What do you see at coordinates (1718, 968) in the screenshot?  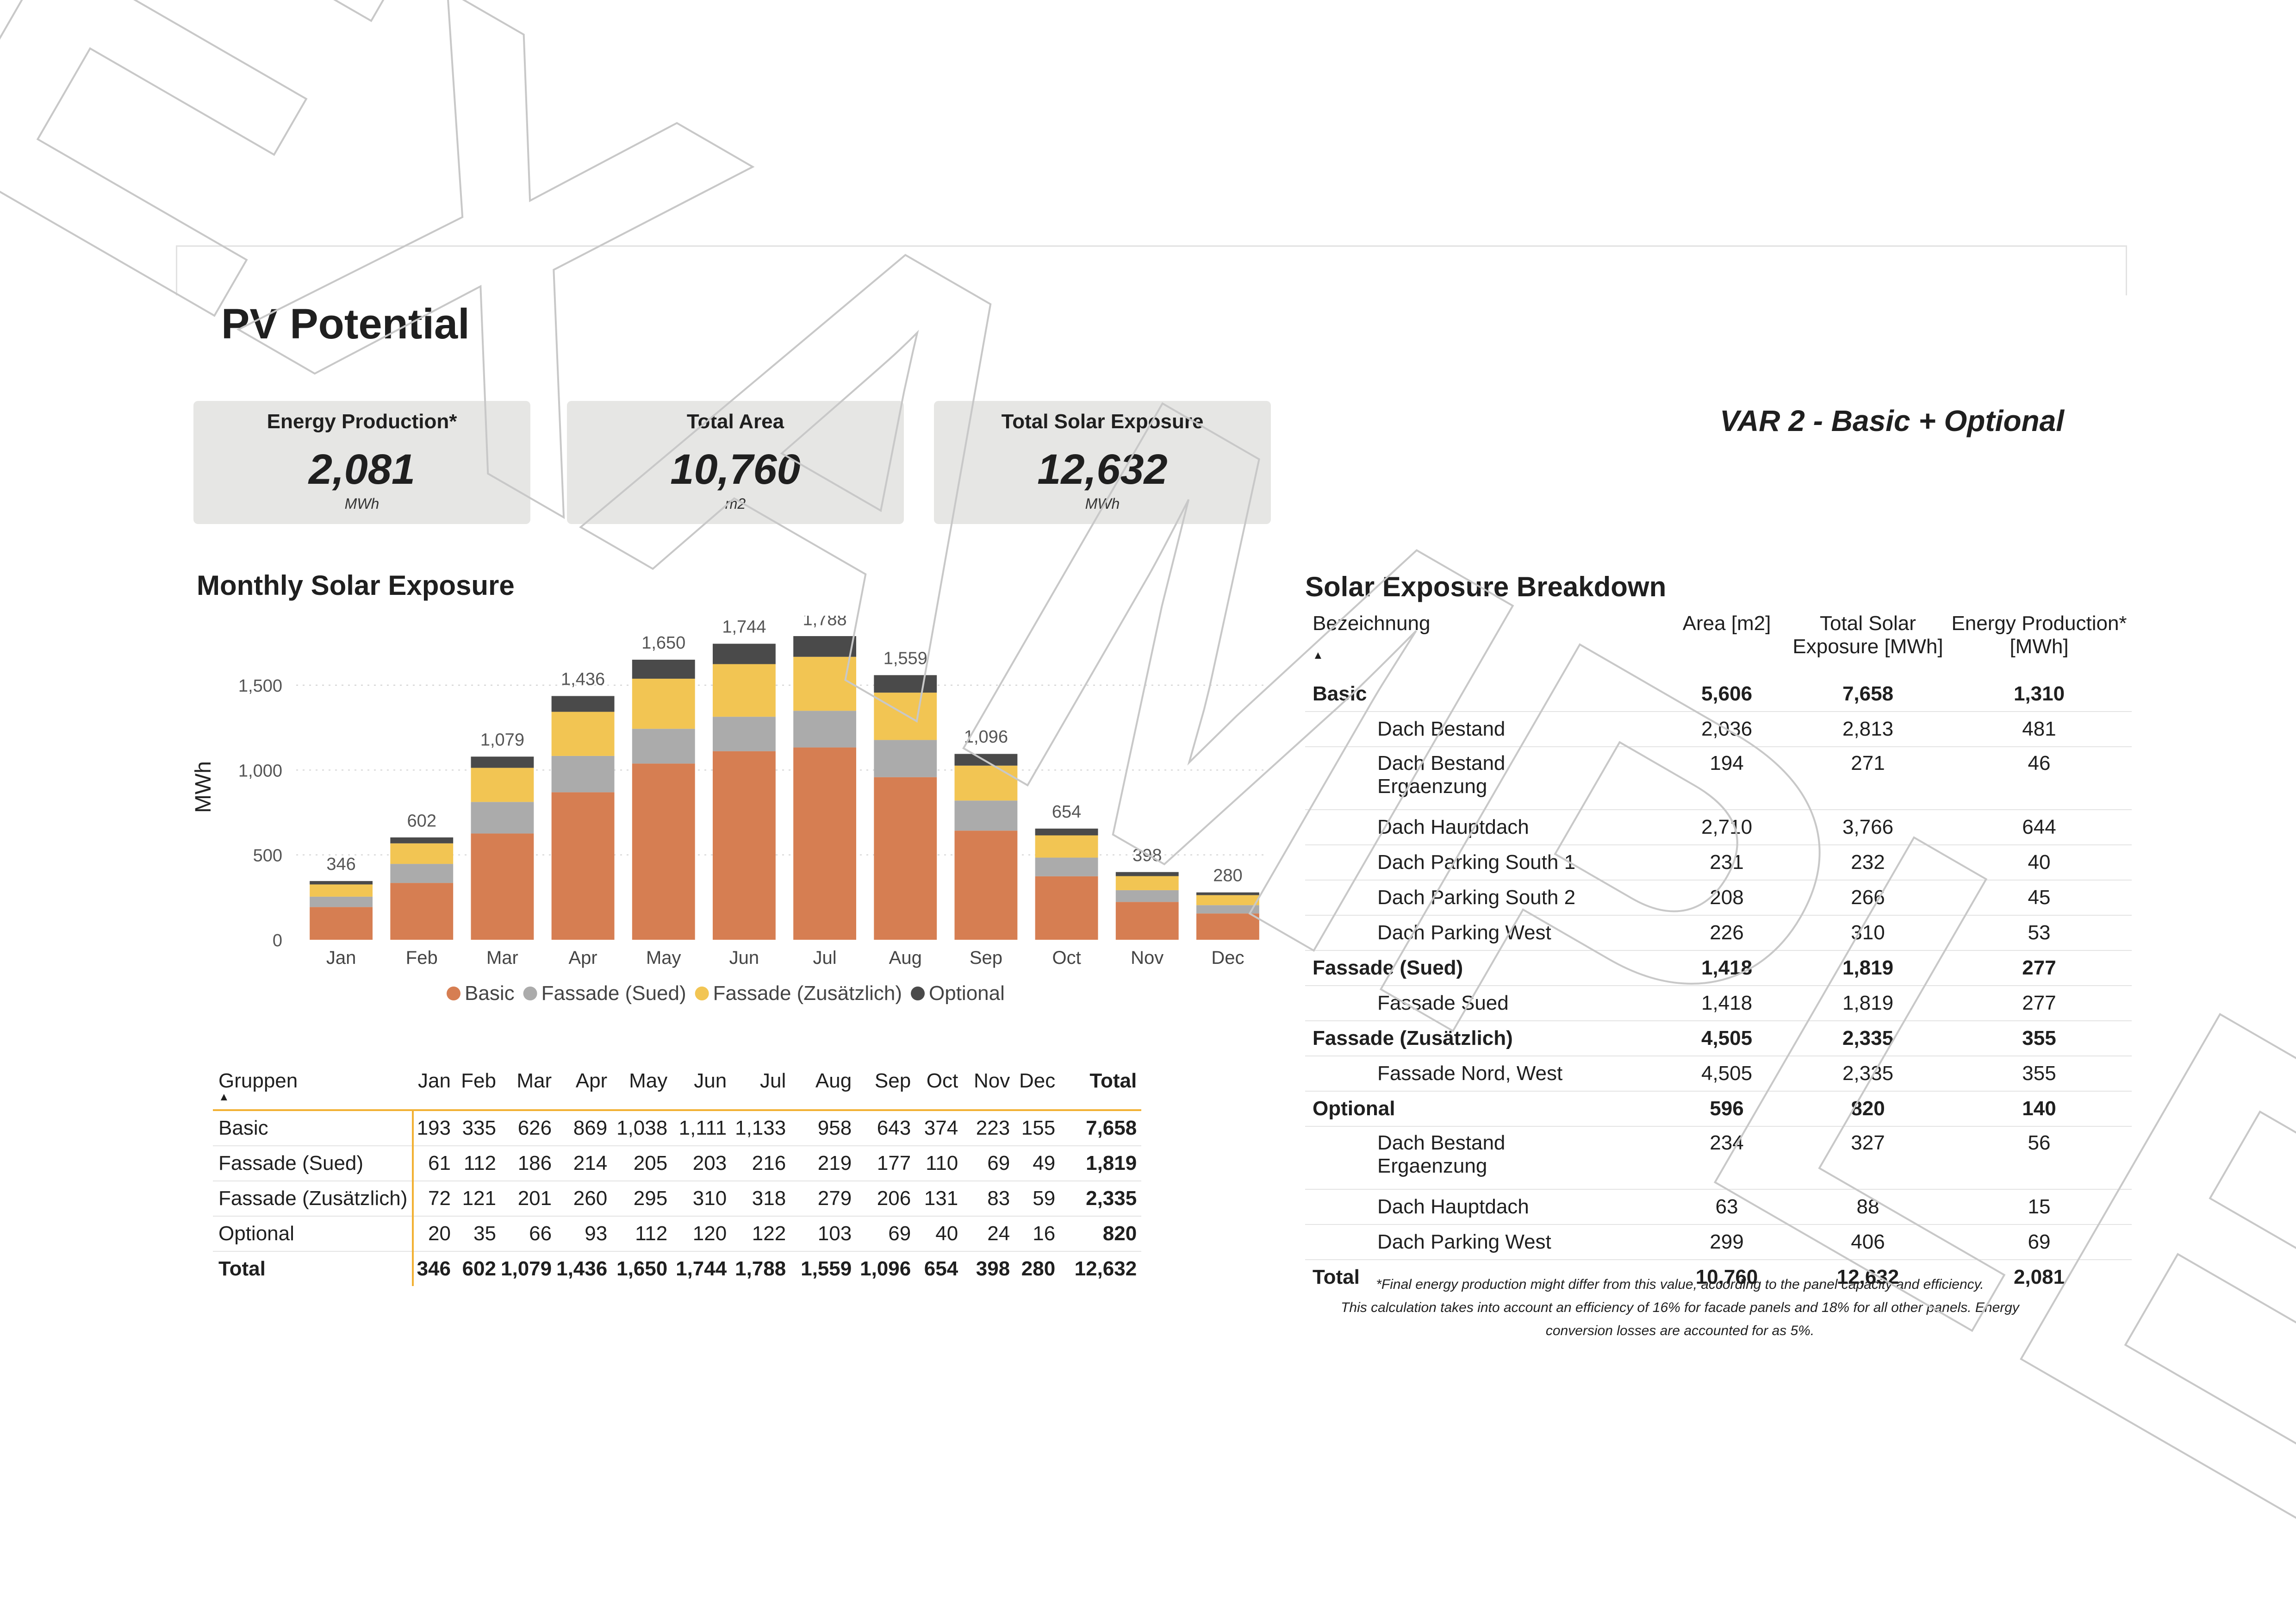 I see `group-row: Fassade (Sued) 1,418 1,819 277` at bounding box center [1718, 968].